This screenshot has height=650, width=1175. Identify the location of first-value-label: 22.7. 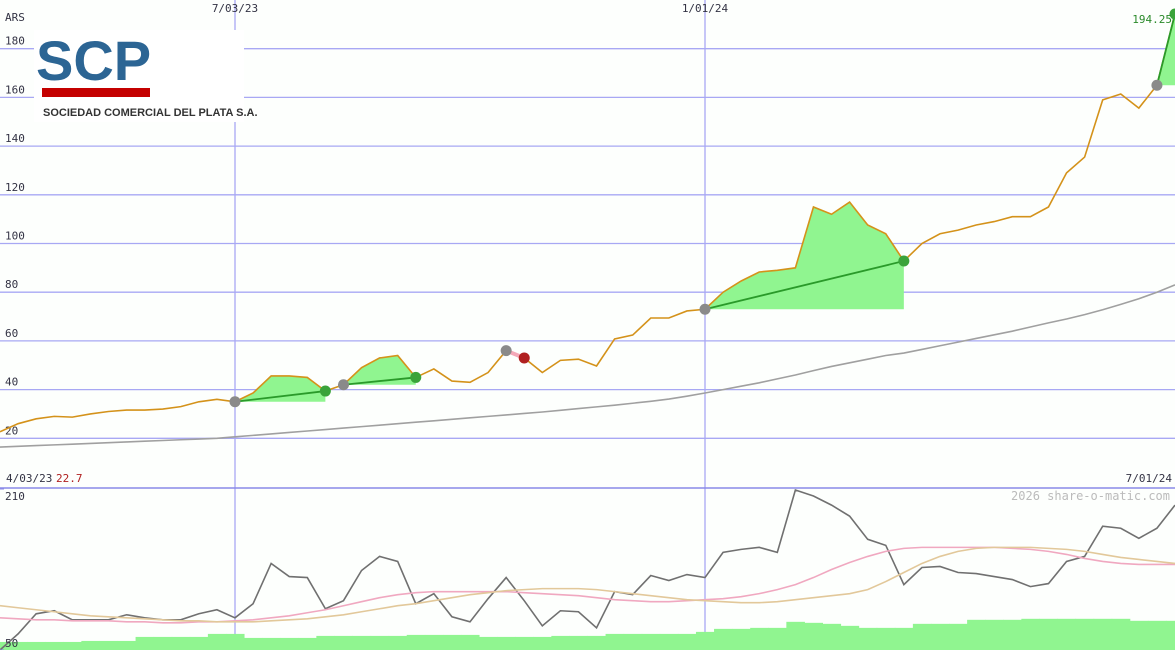
(69, 478).